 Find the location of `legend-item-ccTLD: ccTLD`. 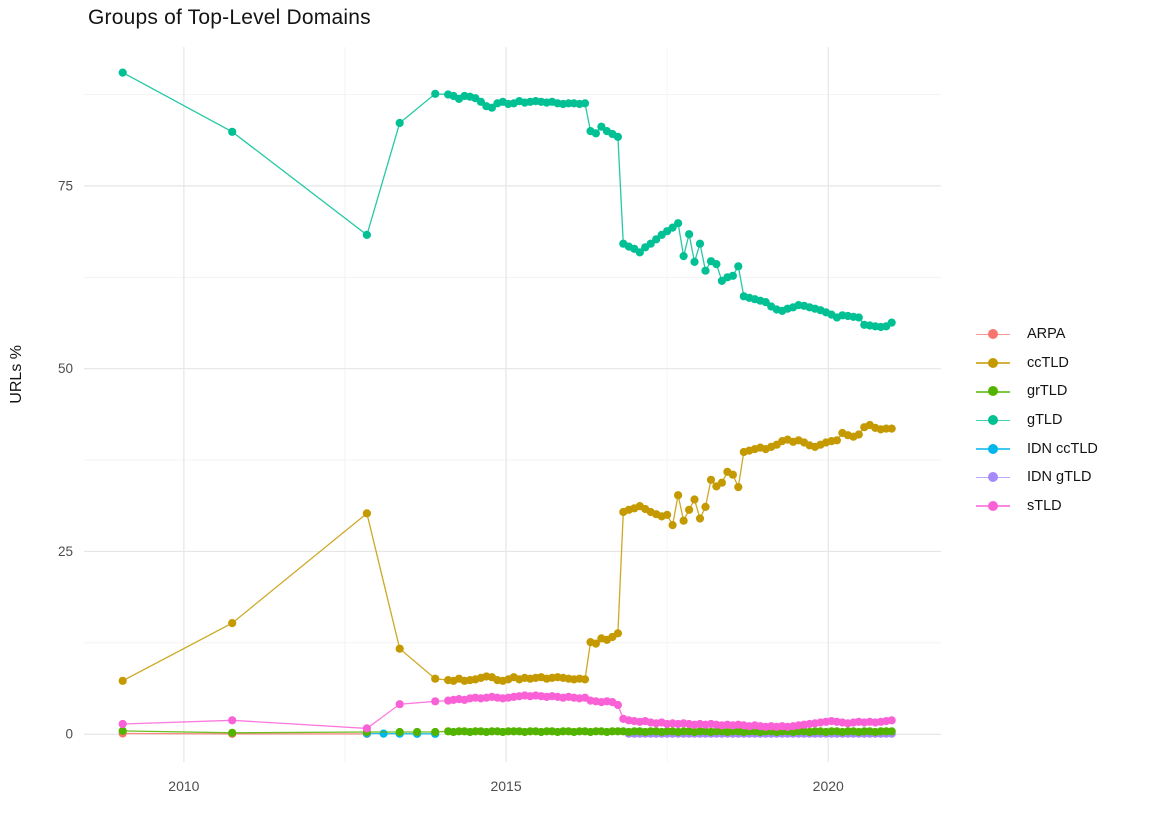

legend-item-ccTLD: ccTLD is located at coordinates (1037, 363).